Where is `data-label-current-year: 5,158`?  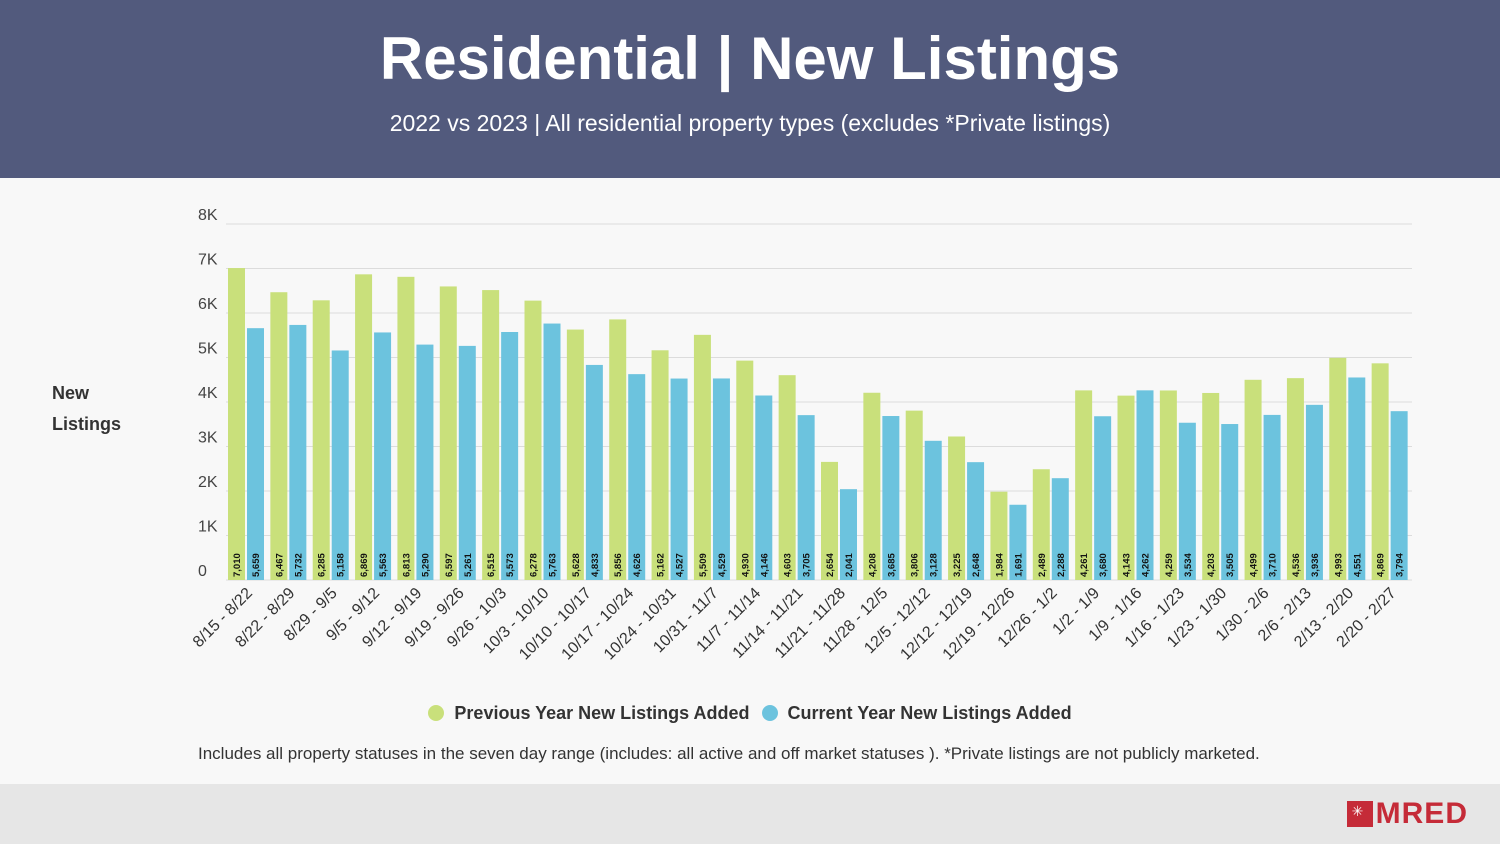 data-label-current-year: 5,158 is located at coordinates (341, 565).